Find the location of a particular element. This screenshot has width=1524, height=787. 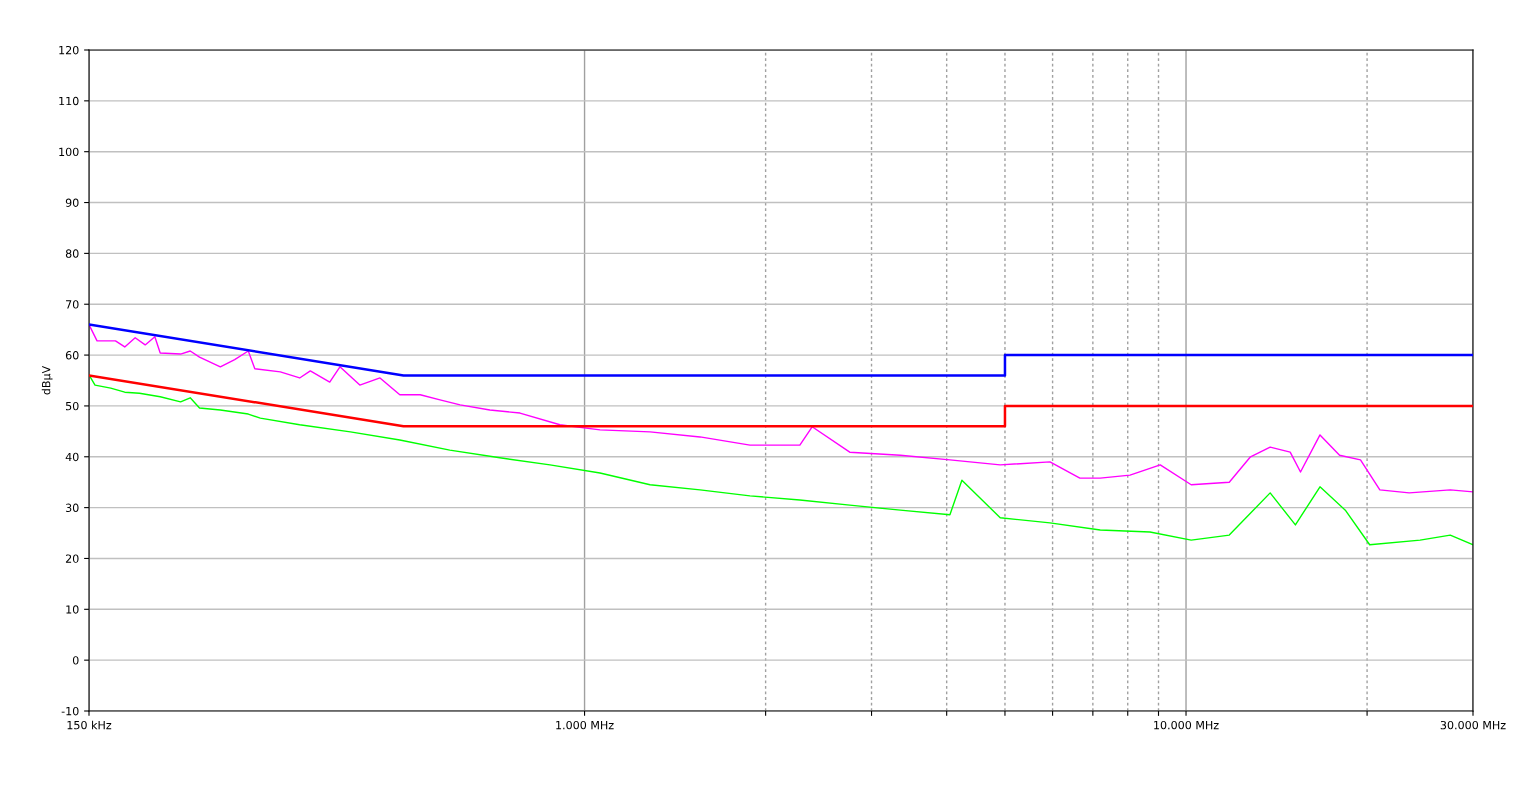

y-tick-label: 70 is located at coordinates (72, 304).